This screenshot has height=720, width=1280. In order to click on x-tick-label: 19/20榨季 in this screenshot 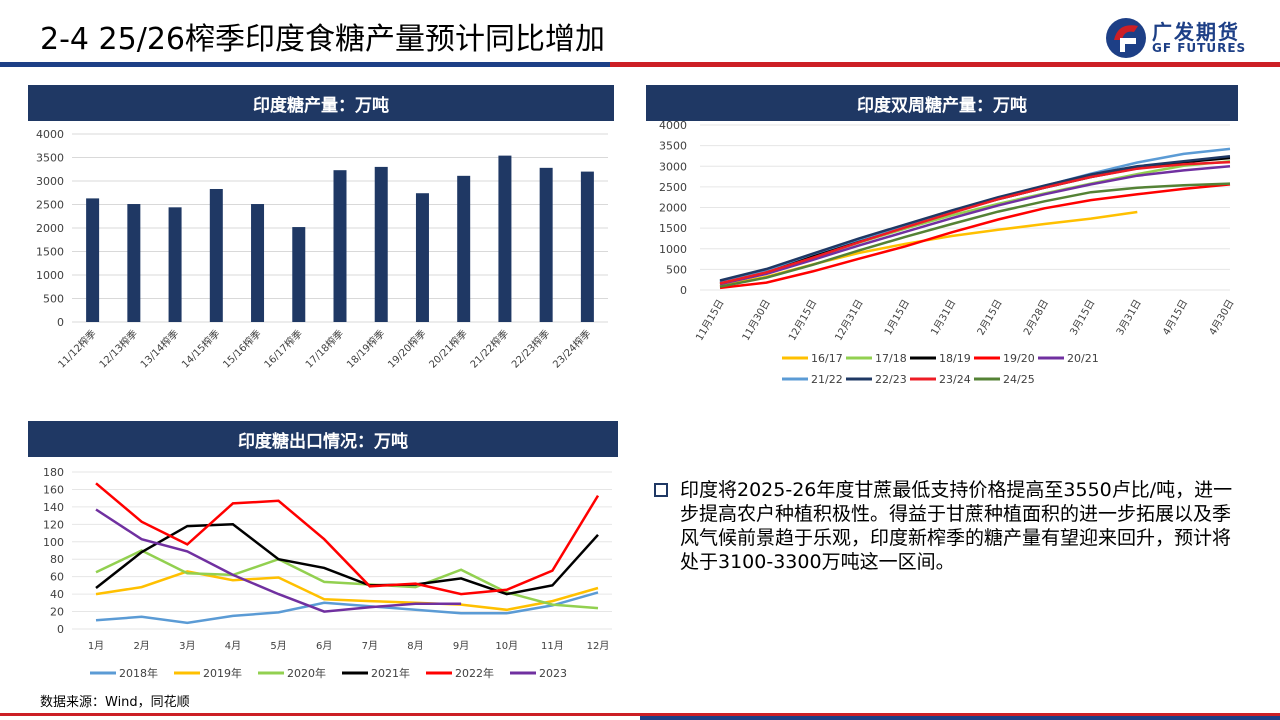, I will do `click(407, 349)`.